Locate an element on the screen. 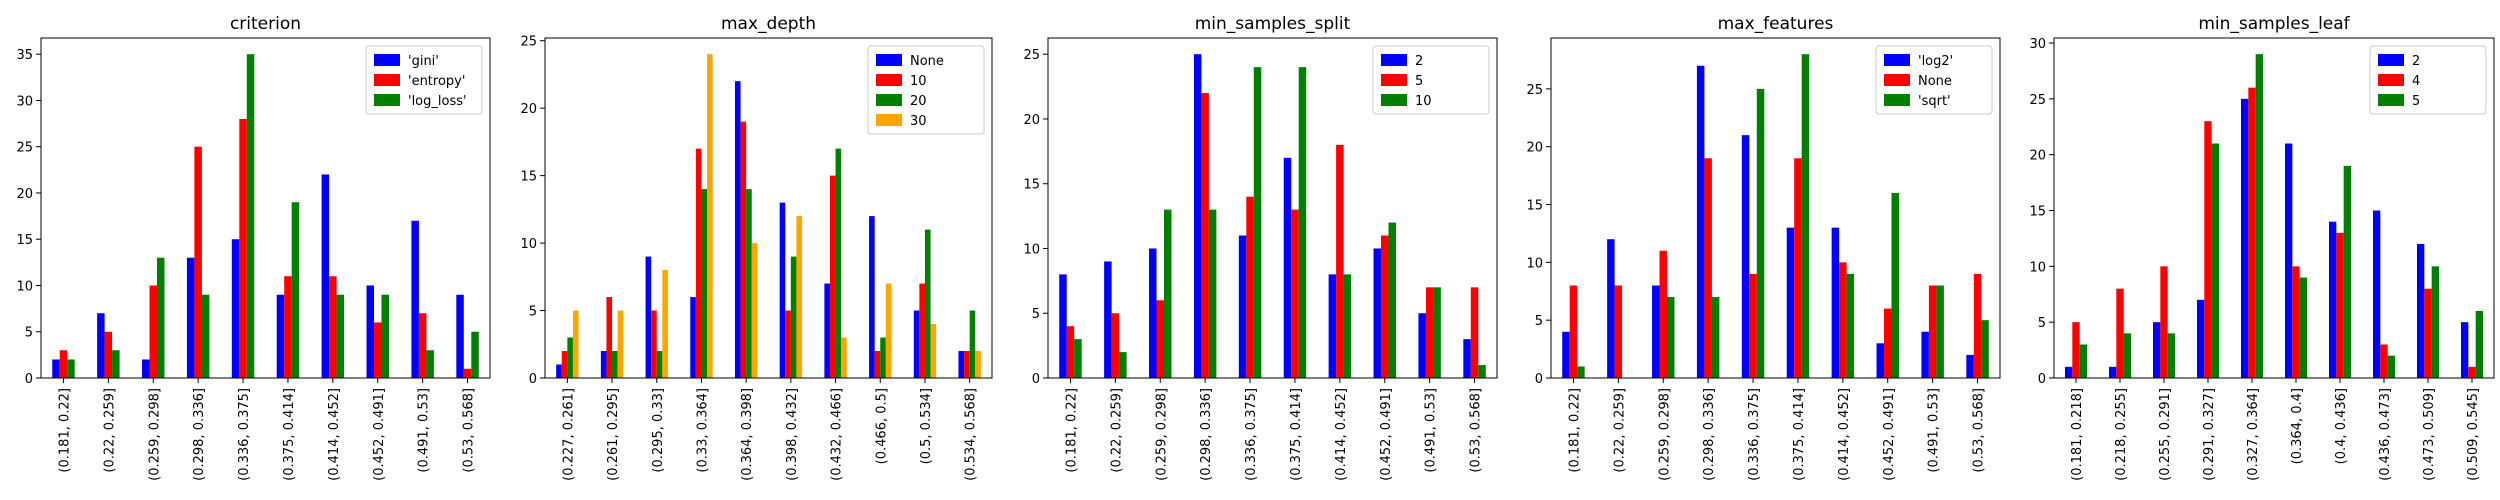  legend: 'gini' 'entropy' 'log_loss' is located at coordinates (424, 80).